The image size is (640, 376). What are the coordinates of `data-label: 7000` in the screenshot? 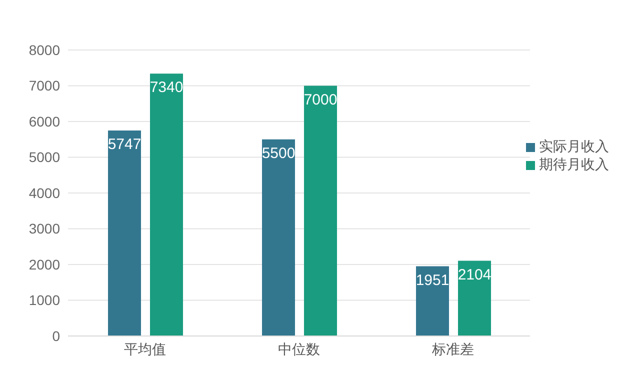 It's located at (321, 99).